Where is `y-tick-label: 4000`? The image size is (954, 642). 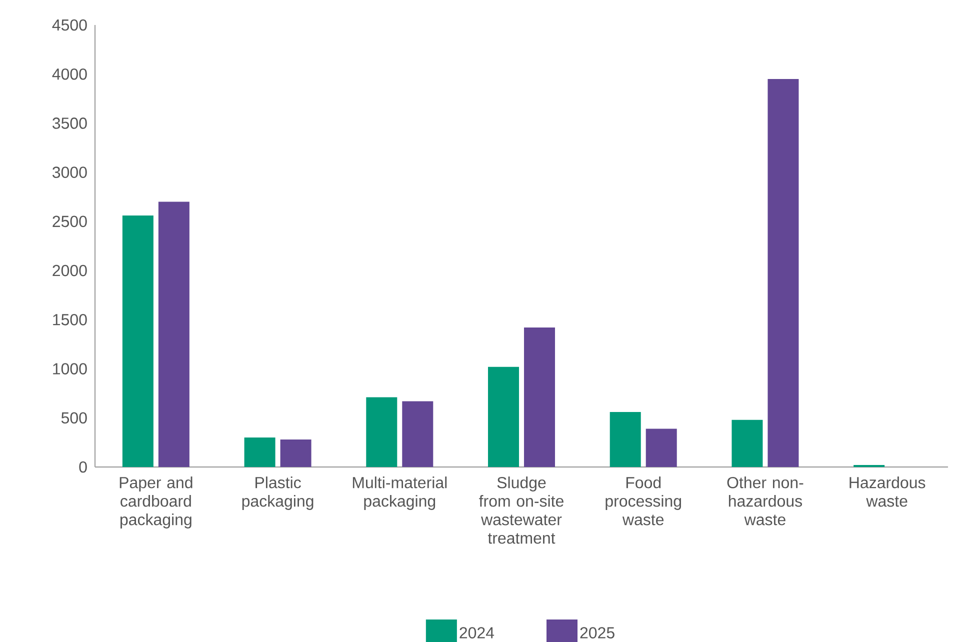
y-tick-label: 4000 is located at coordinates (69, 74).